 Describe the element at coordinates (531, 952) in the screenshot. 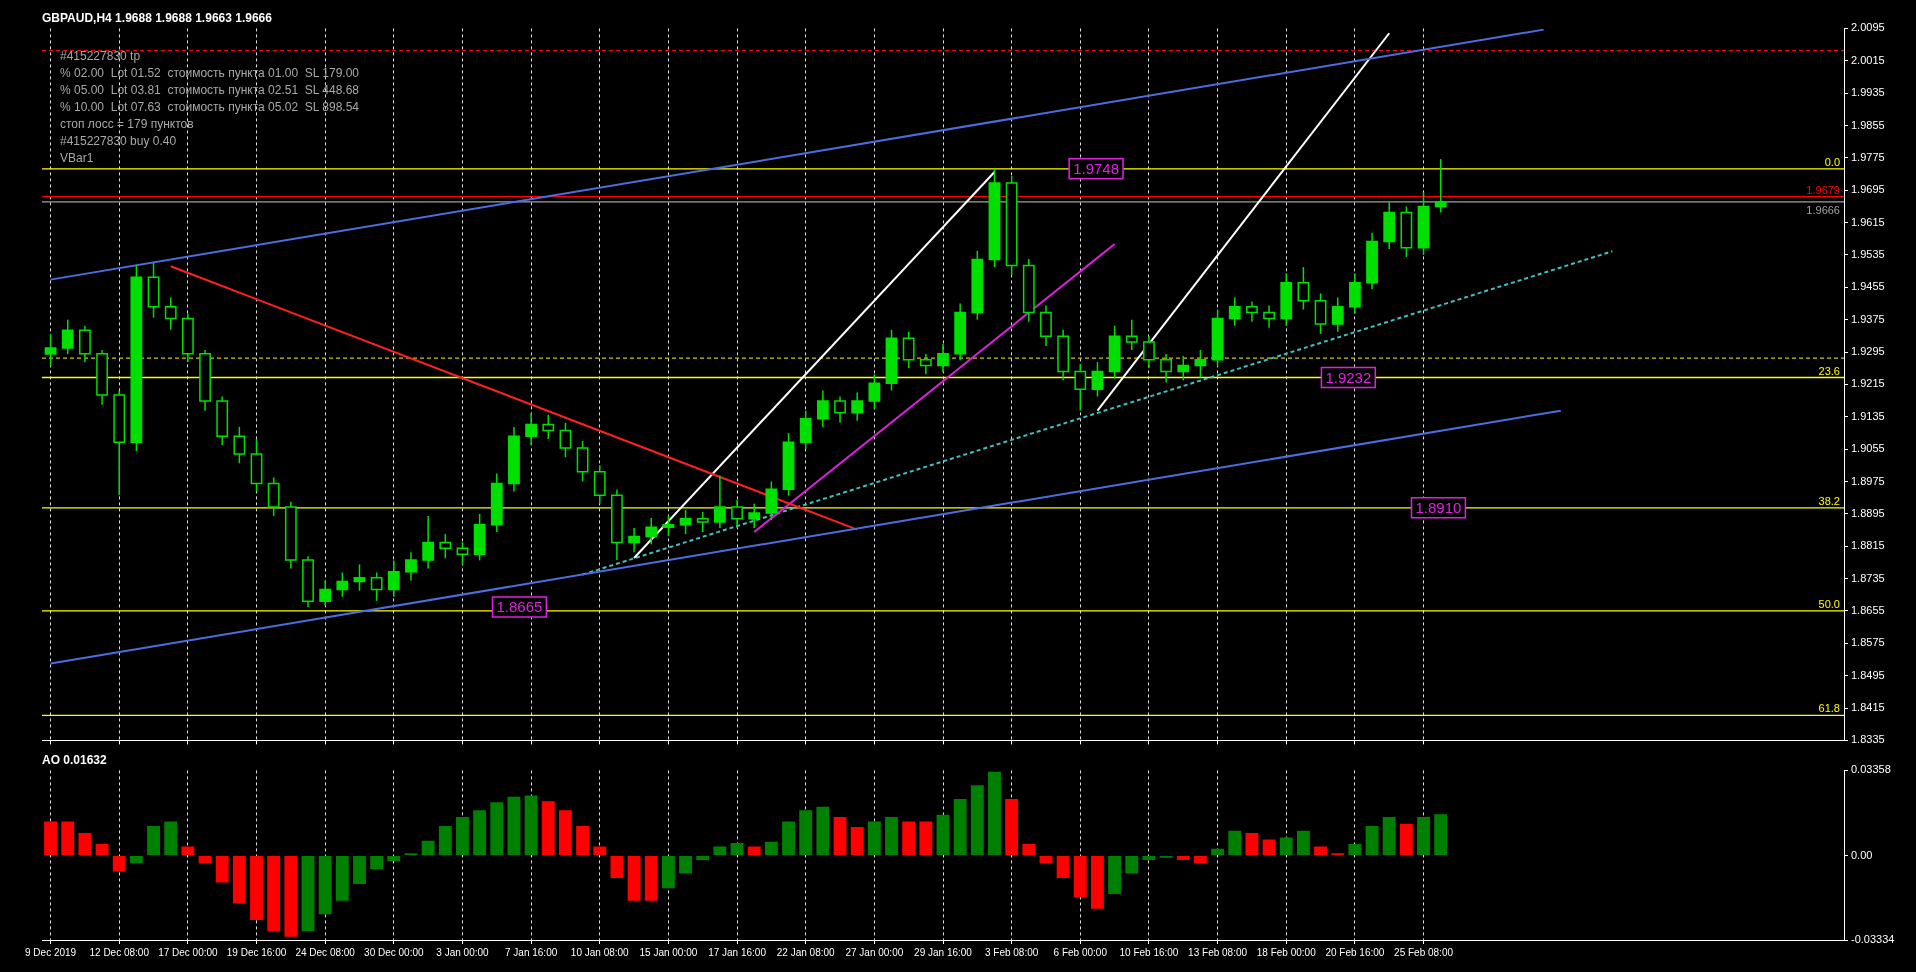

I see `x-tick-label: 7 Jan 16:00` at that location.